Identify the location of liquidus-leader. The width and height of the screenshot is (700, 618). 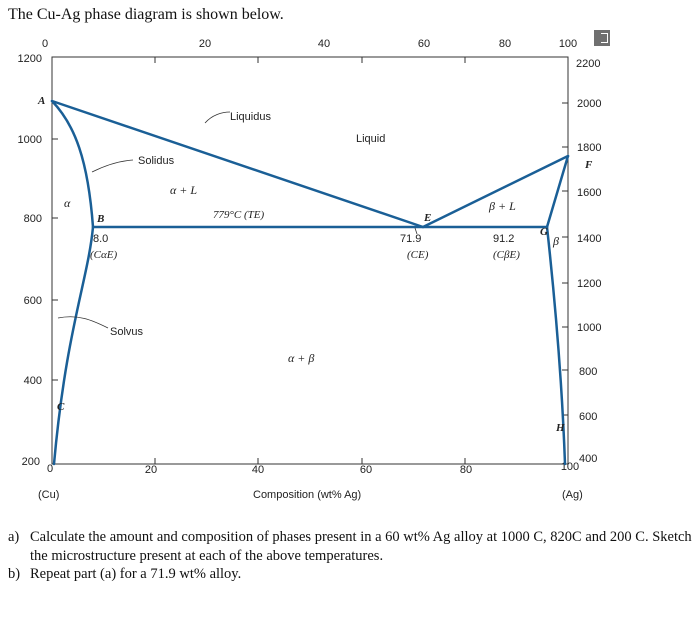
(217, 117).